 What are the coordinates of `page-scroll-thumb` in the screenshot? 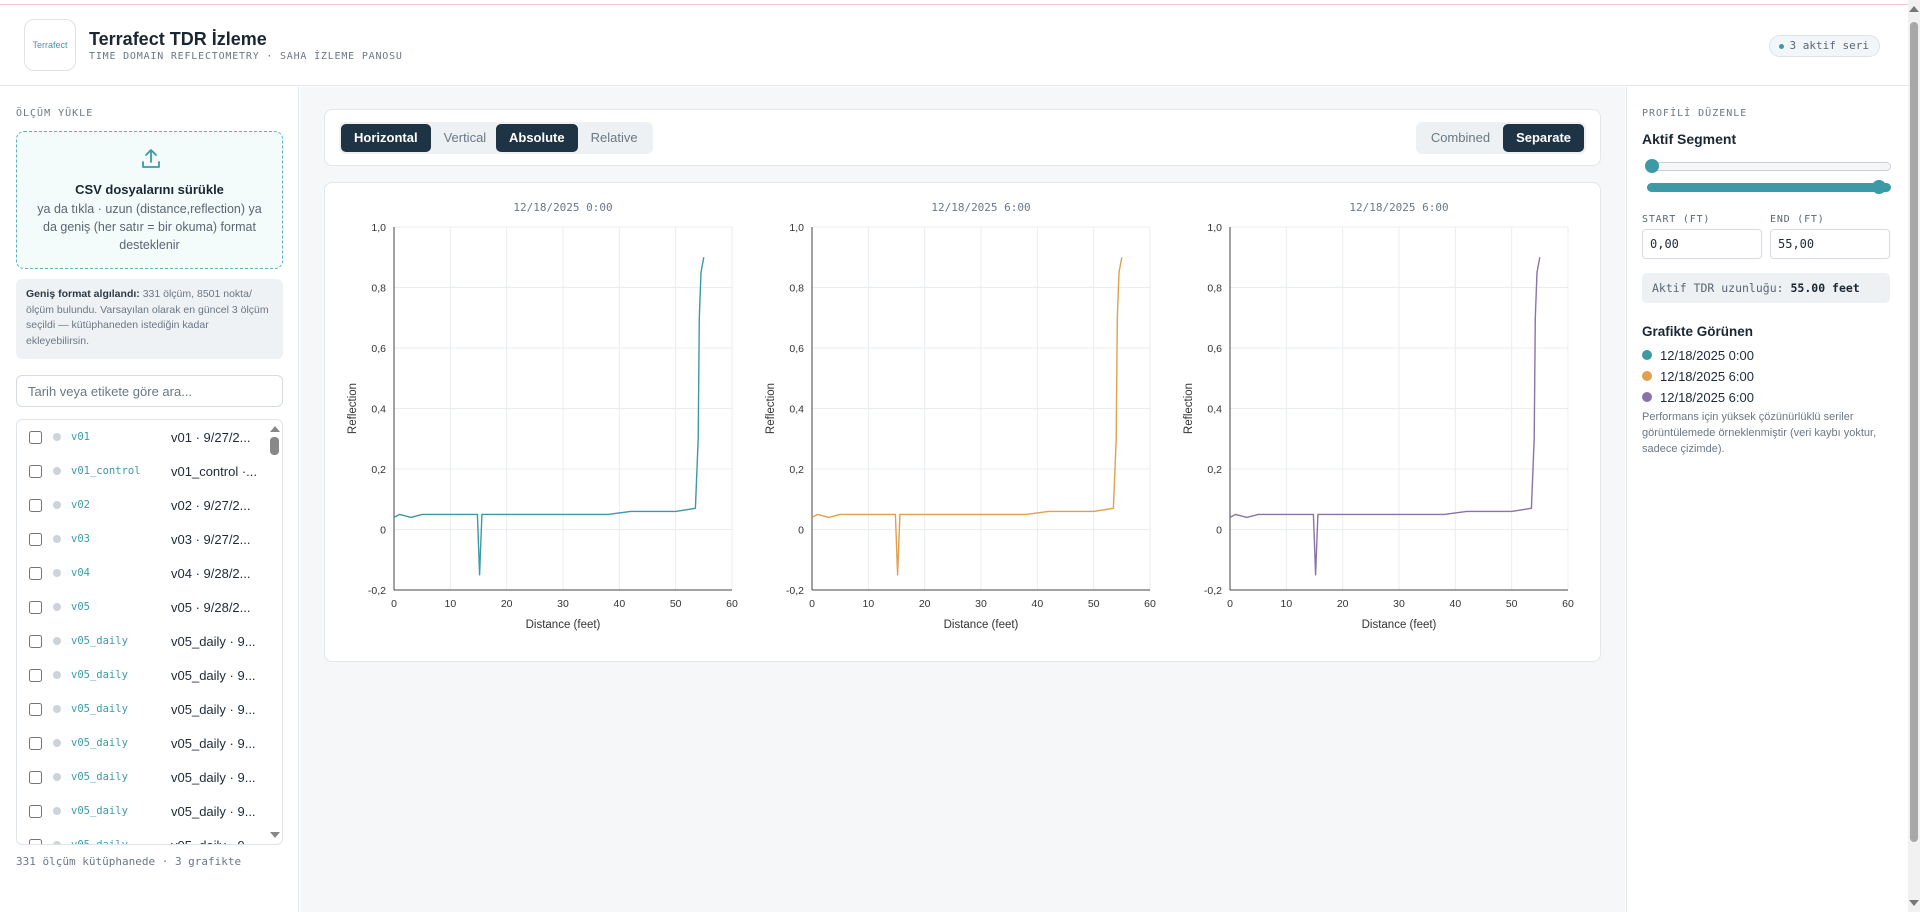 It's located at (1914, 432).